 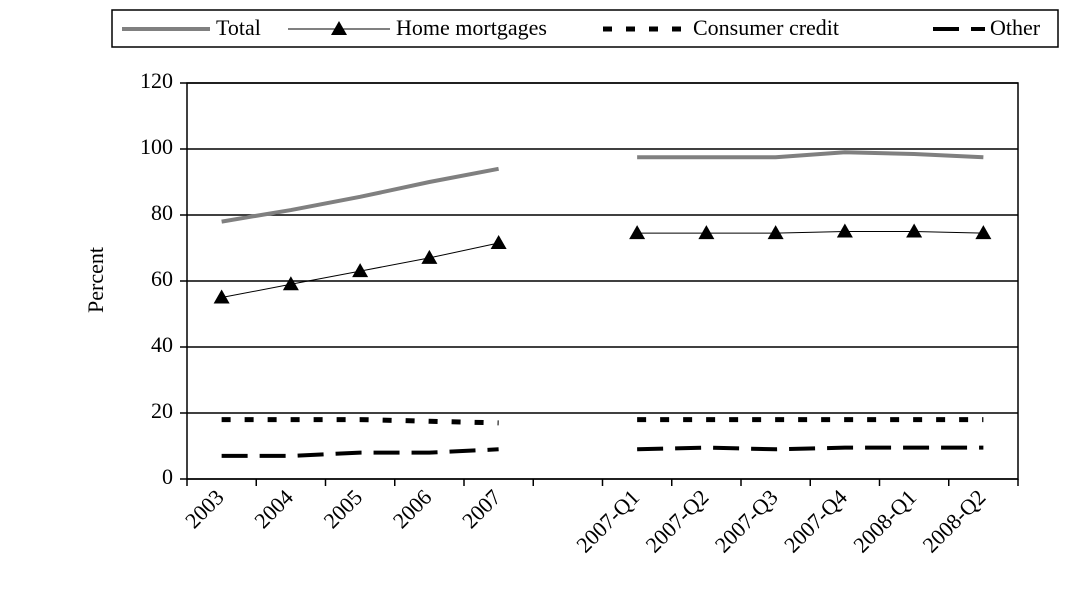 What do you see at coordinates (481, 508) in the screenshot?
I see `x-tick-label: 2007` at bounding box center [481, 508].